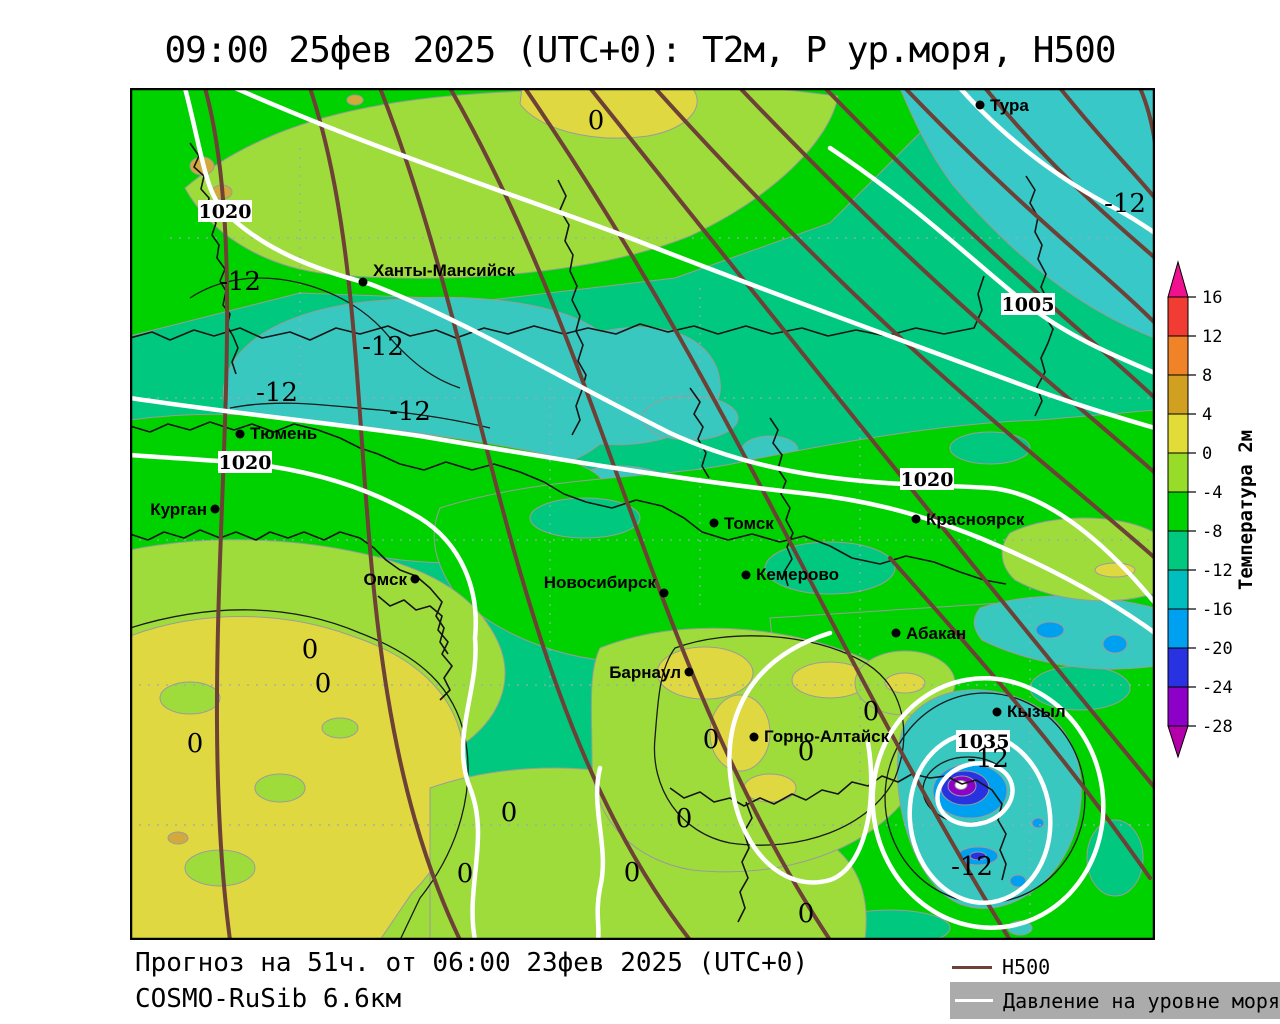 The image size is (1280, 1024). Describe the element at coordinates (1026, 967) in the screenshot. I see `h500-legend-label: H500` at that location.